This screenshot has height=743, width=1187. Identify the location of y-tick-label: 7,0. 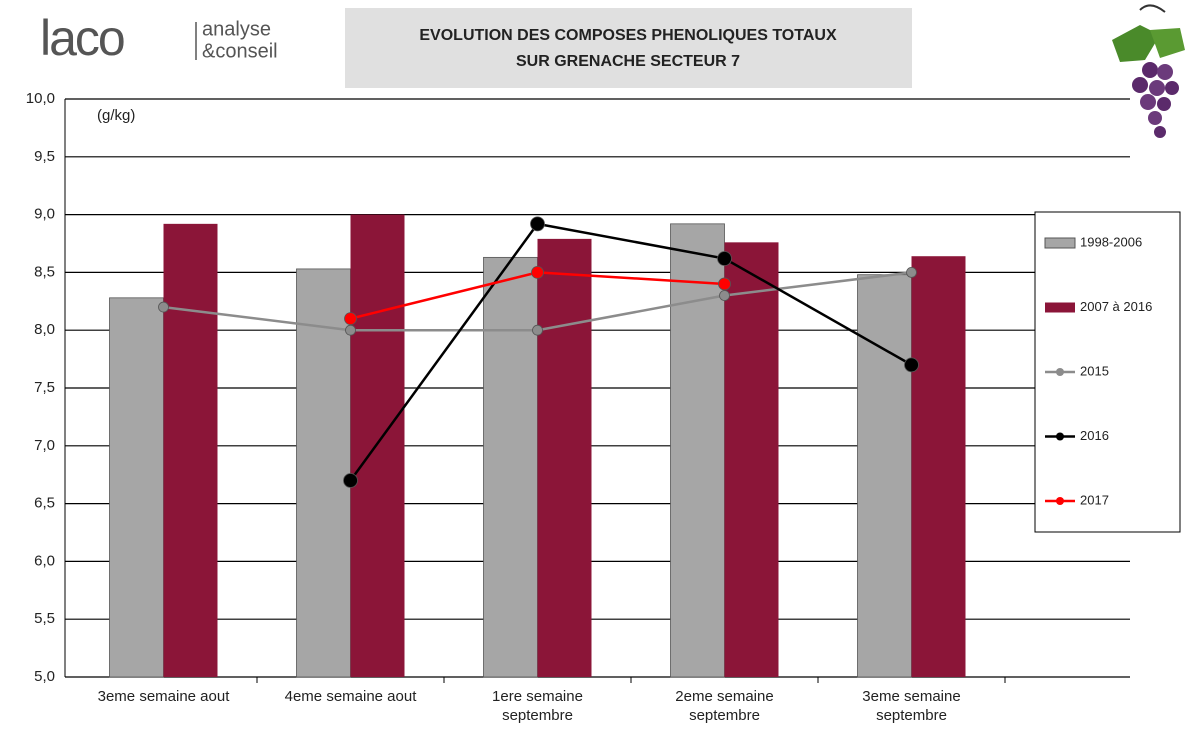
(44, 445).